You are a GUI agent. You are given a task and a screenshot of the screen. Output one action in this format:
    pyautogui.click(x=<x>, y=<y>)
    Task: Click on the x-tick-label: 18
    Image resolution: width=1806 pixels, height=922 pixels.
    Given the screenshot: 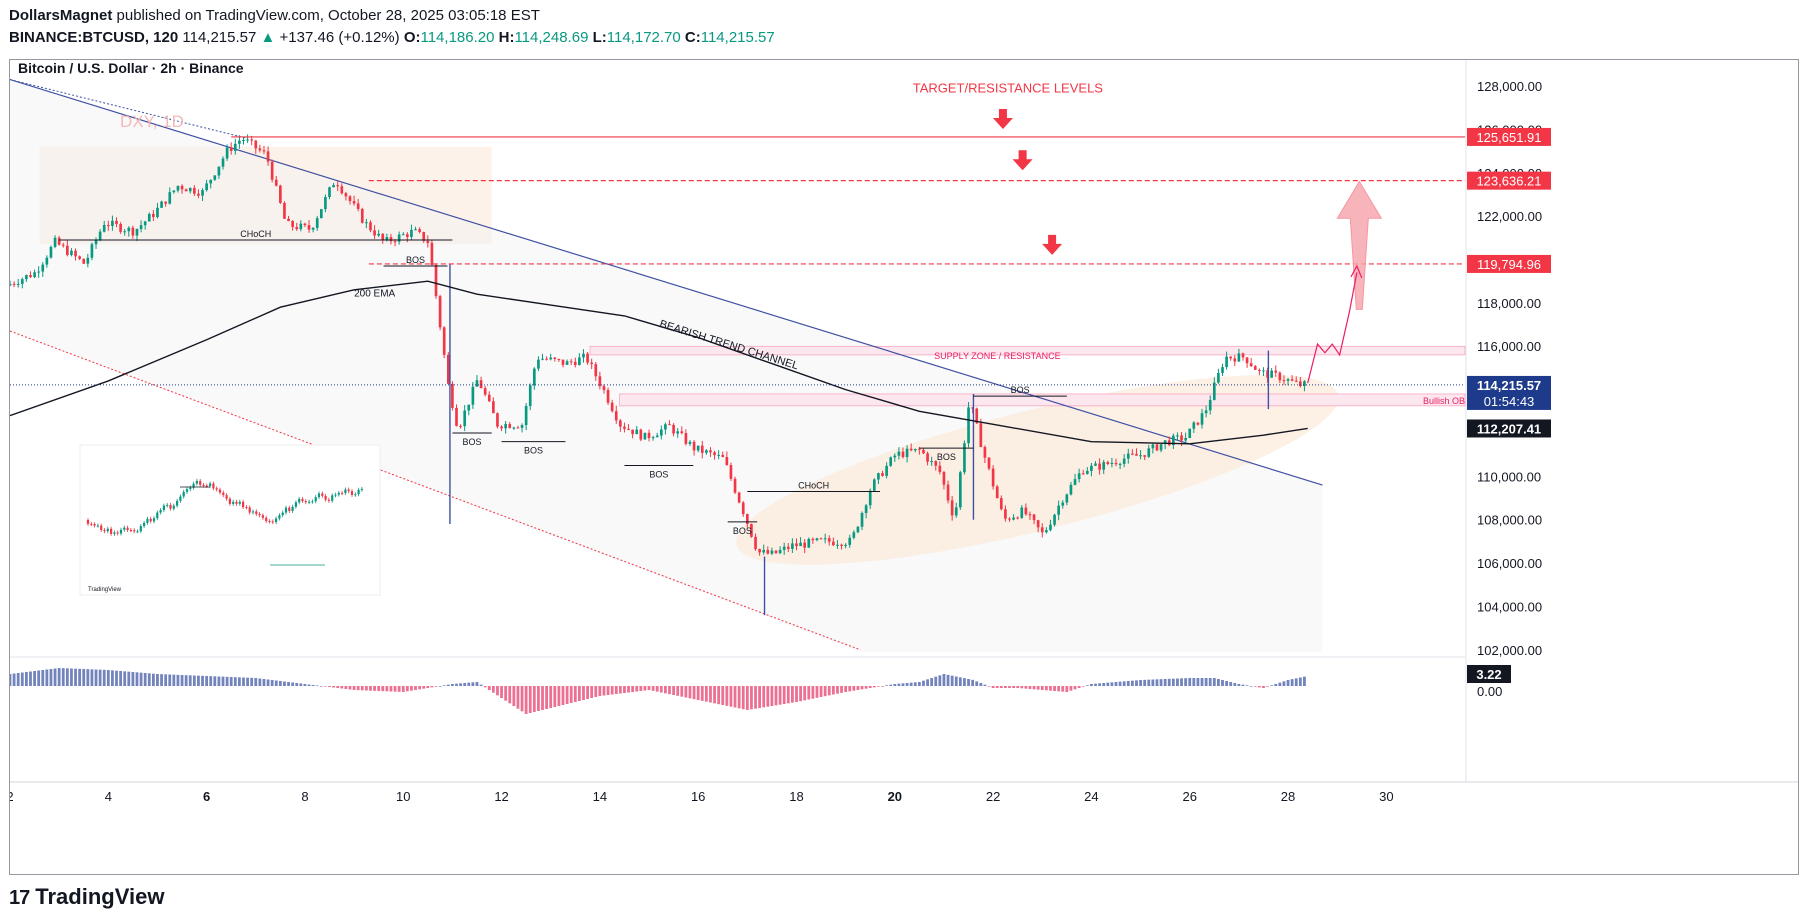 What is the action you would take?
    pyautogui.click(x=796, y=796)
    